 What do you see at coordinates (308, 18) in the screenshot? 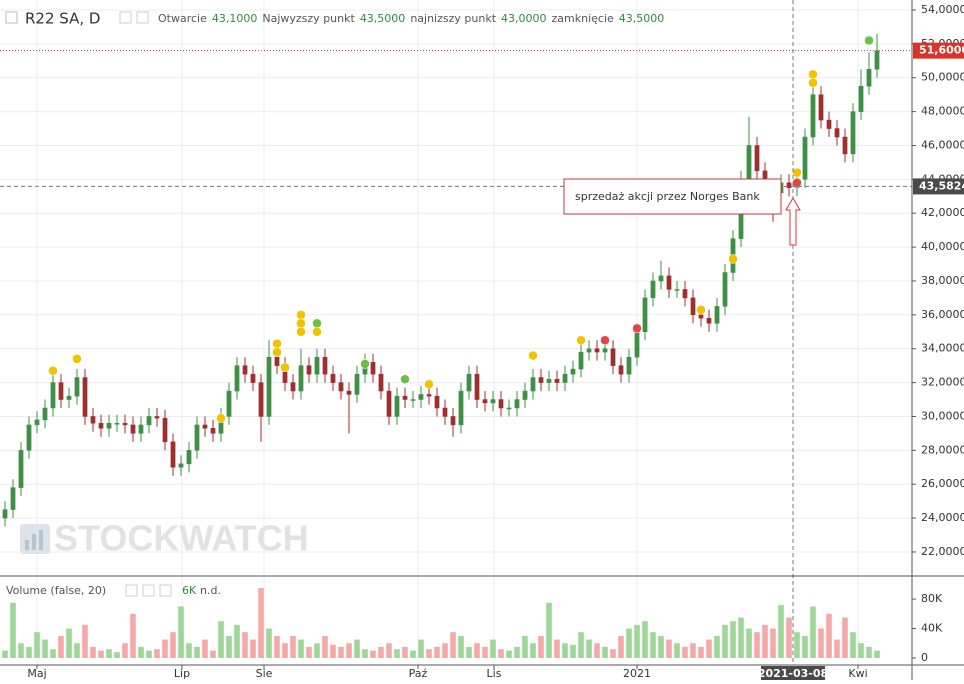
I see `ohlc-high-label: Najwyzszy punkt` at bounding box center [308, 18].